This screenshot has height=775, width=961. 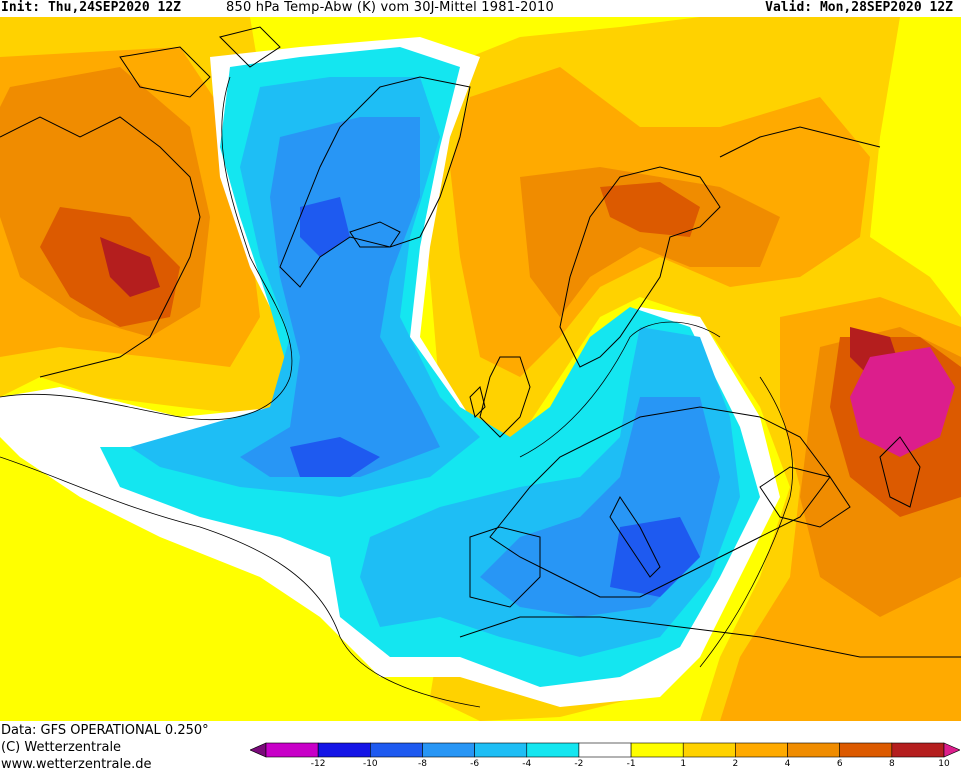 What do you see at coordinates (475, 764) in the screenshot?
I see `legend-tick-label: -6` at bounding box center [475, 764].